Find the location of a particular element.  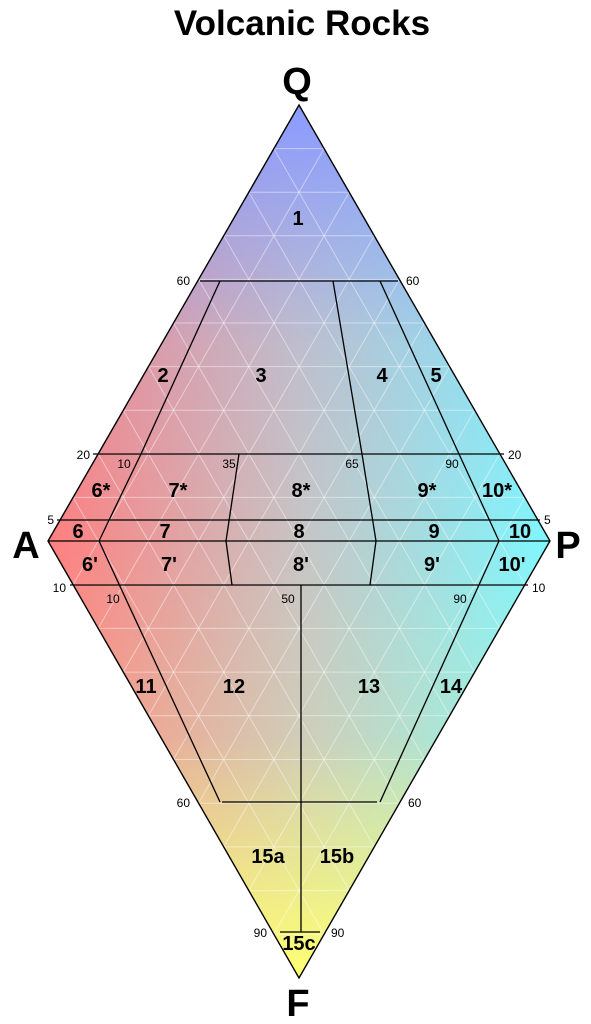

field-label: 8* is located at coordinates (301, 491).